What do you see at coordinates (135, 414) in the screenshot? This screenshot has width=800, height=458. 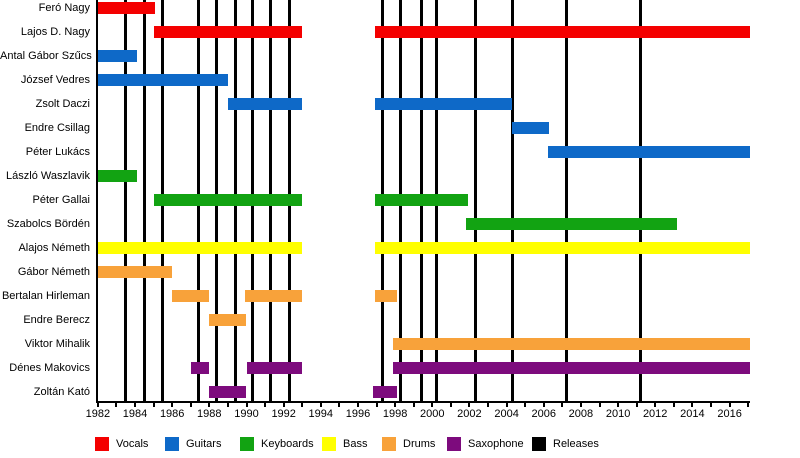 I see `axis-tick-label: 1984` at bounding box center [135, 414].